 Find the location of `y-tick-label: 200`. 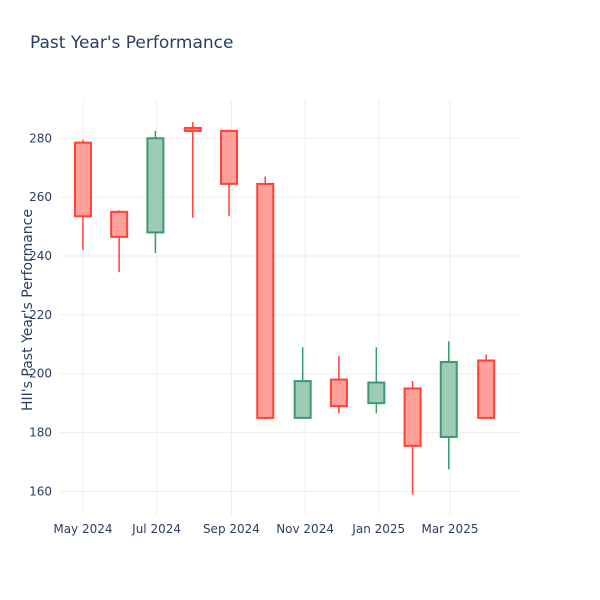

y-tick-label: 200 is located at coordinates (40, 374).